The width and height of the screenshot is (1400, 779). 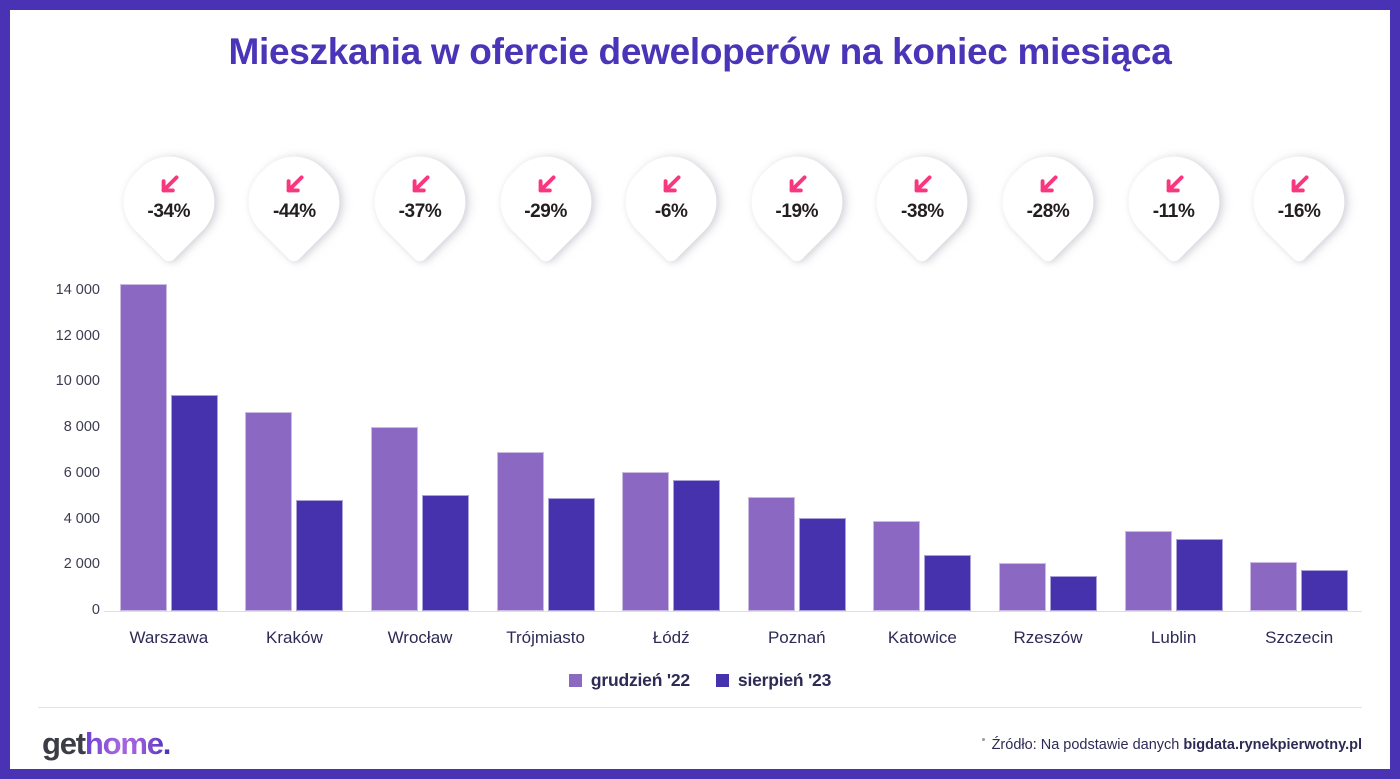 What do you see at coordinates (1299, 637) in the screenshot?
I see `x-tick-label: Szczecin` at bounding box center [1299, 637].